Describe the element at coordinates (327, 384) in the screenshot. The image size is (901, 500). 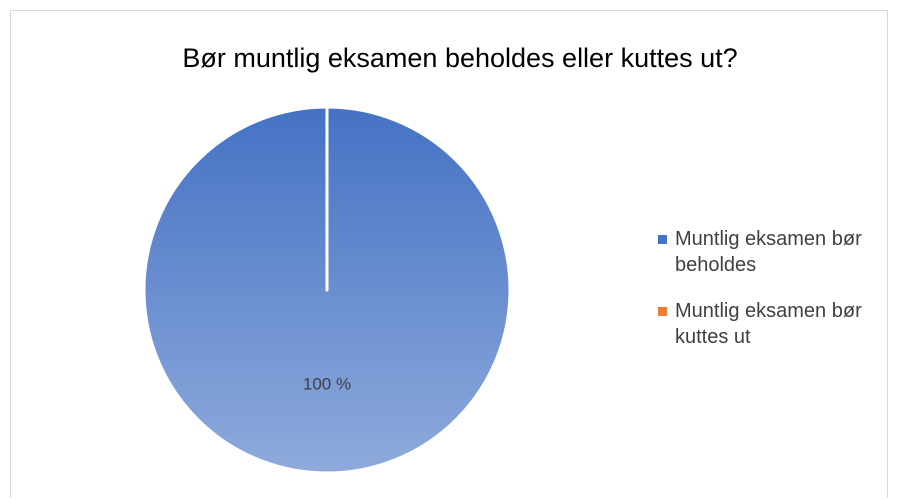
I see `data-label: 100 %` at that location.